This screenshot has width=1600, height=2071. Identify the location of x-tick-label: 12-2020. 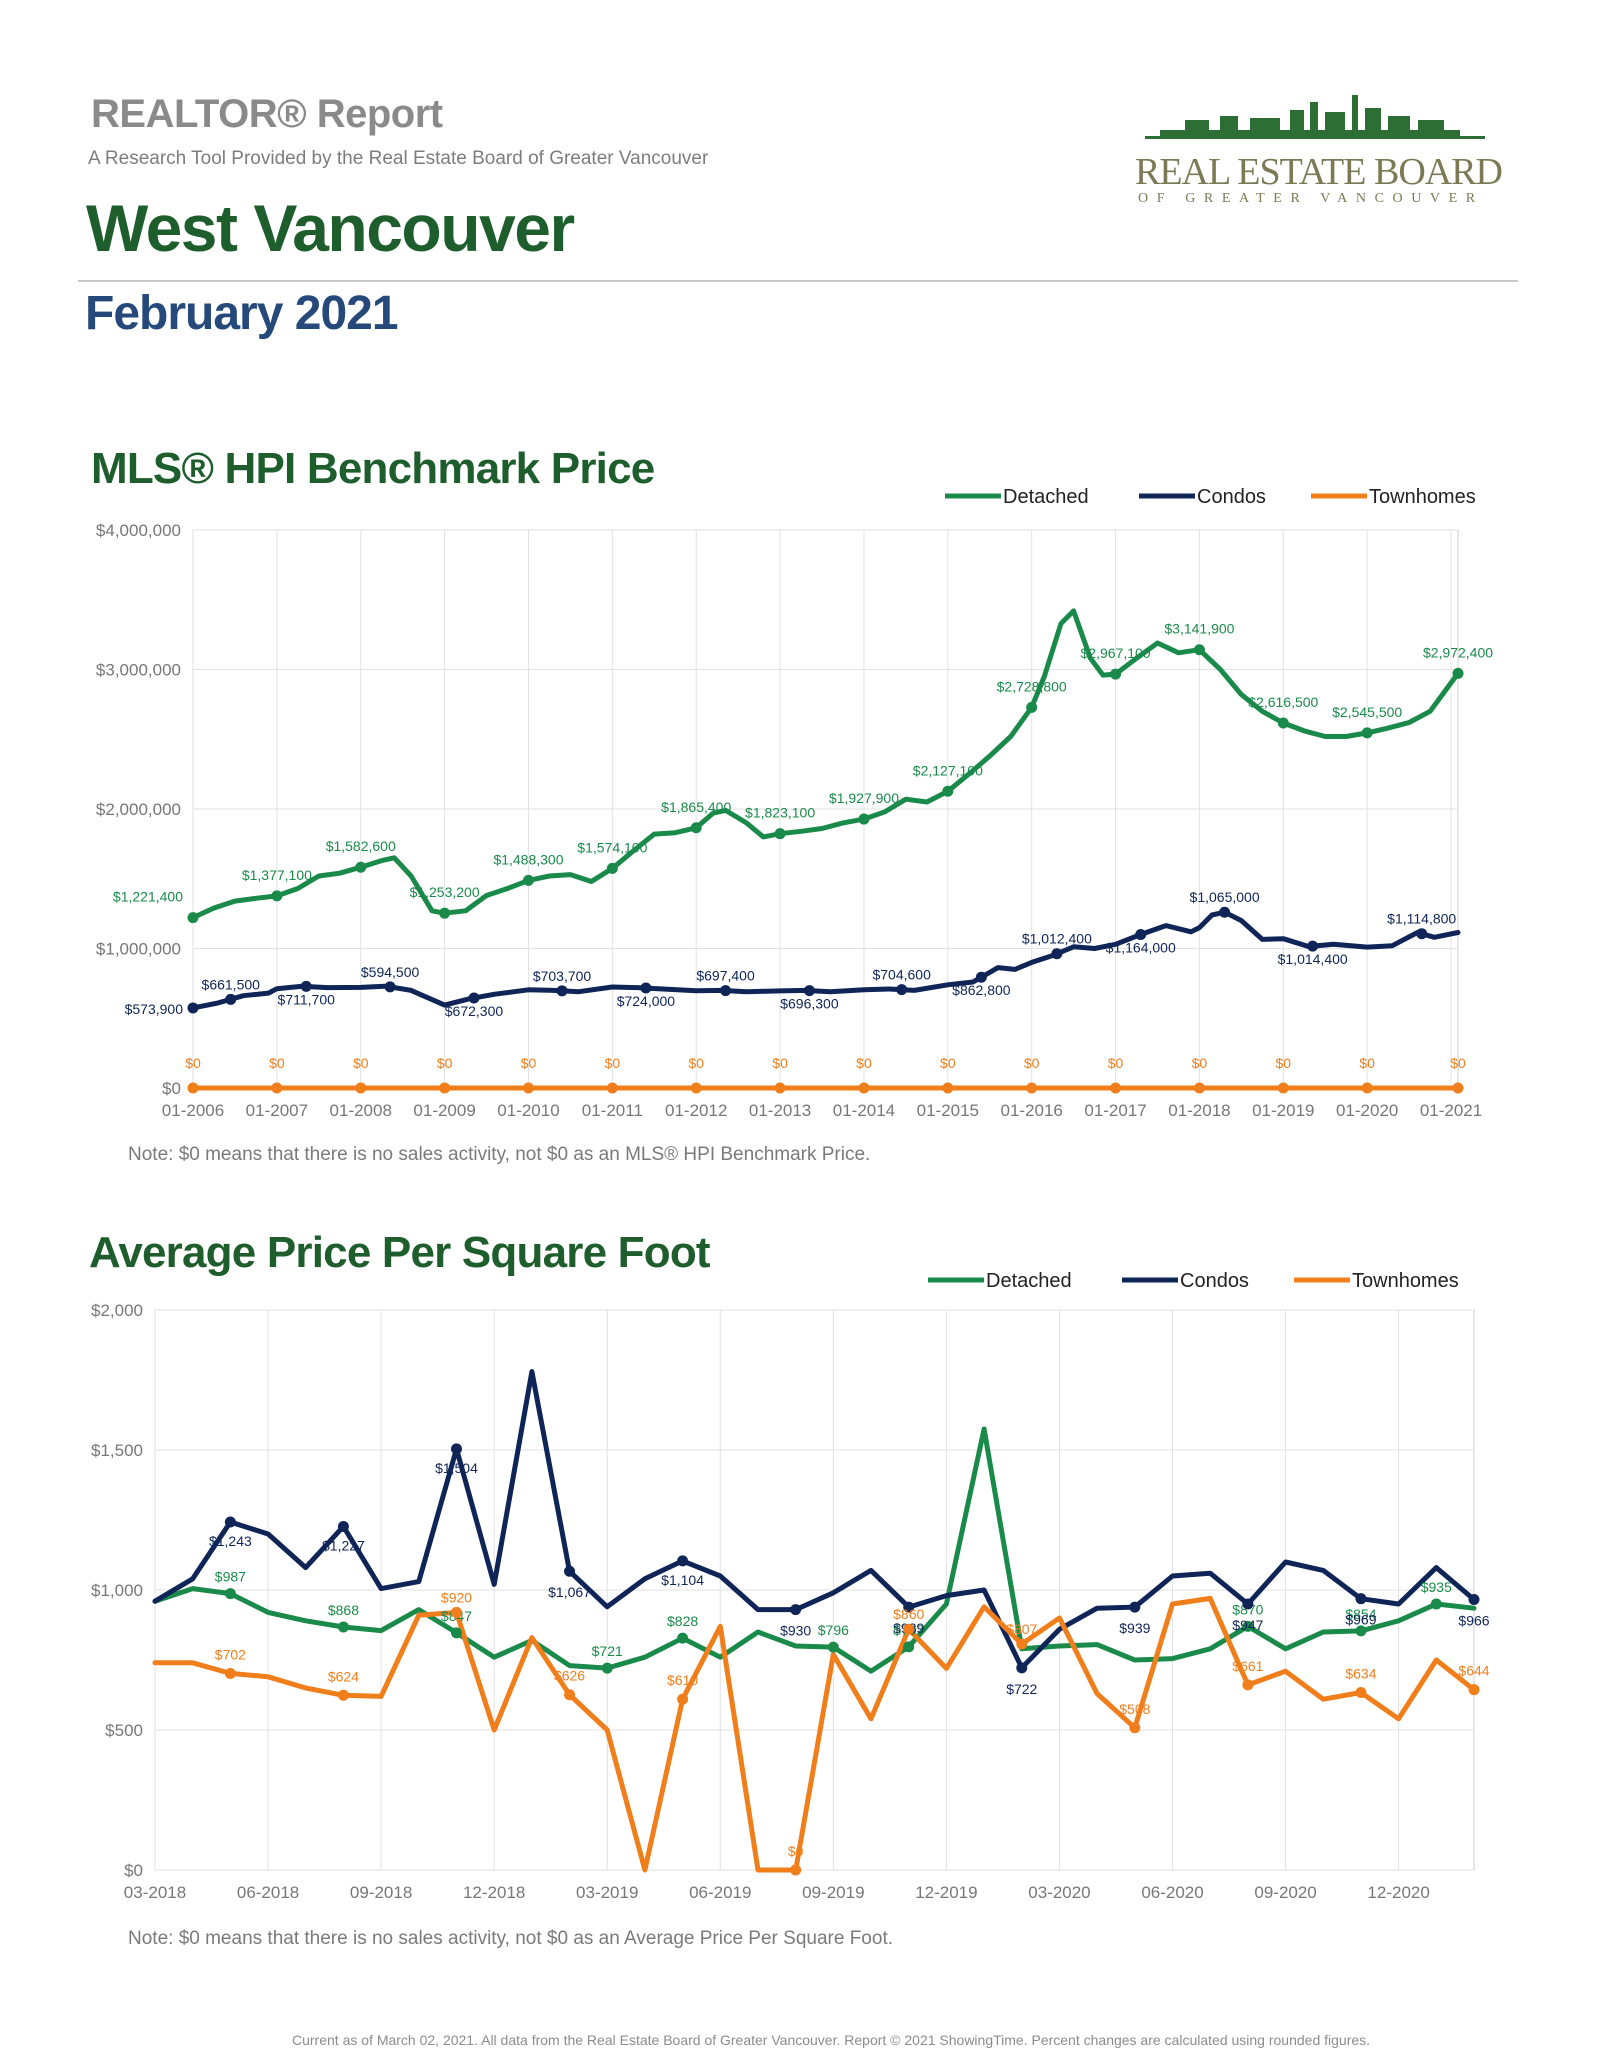
(1398, 1892).